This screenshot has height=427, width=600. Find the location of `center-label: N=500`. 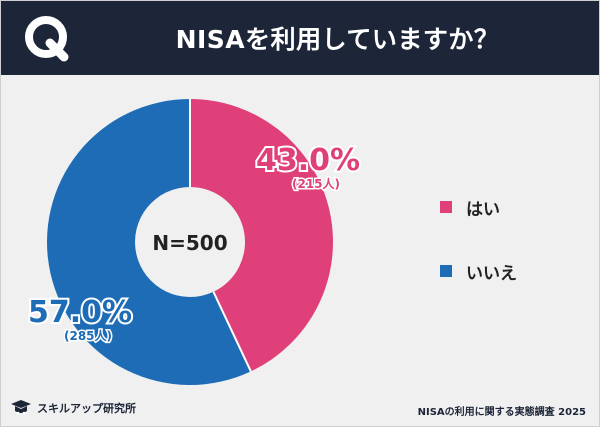

center-label: N=500 is located at coordinates (189, 243).